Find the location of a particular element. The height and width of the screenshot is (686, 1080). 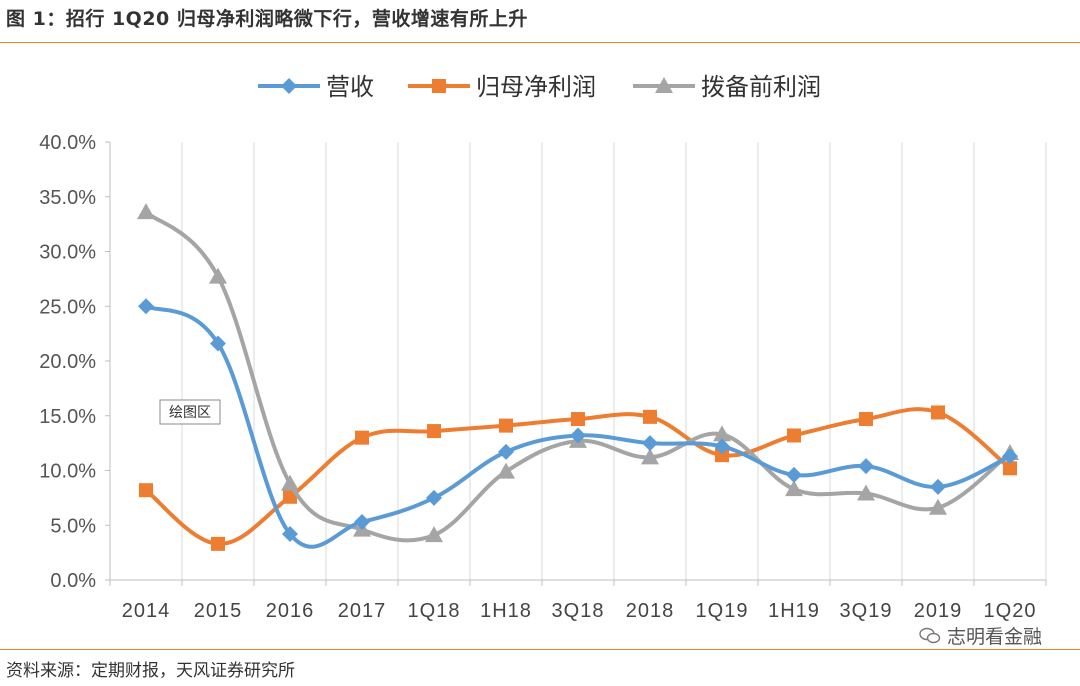

y-tick-label: 0.0% is located at coordinates (73, 581).